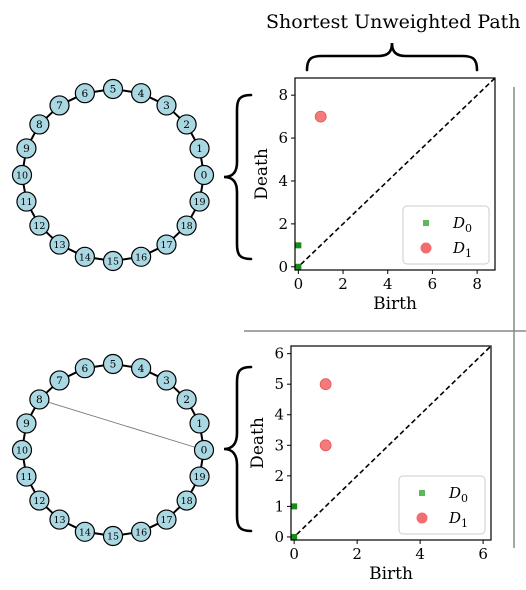 This screenshot has width=526, height=590. I want to click on node-label: 16, so click(141, 532).